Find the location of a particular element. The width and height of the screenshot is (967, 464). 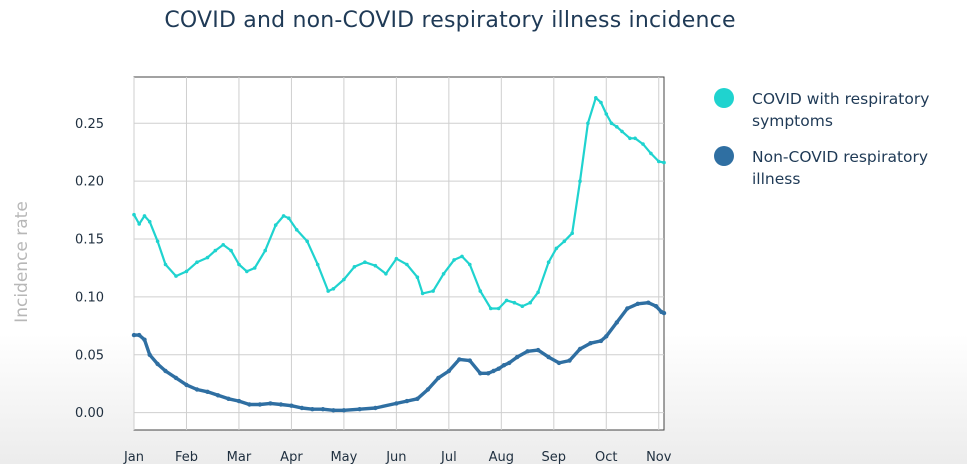

legend-item-covid: COVID with respiratory symptoms is located at coordinates (839, 110).